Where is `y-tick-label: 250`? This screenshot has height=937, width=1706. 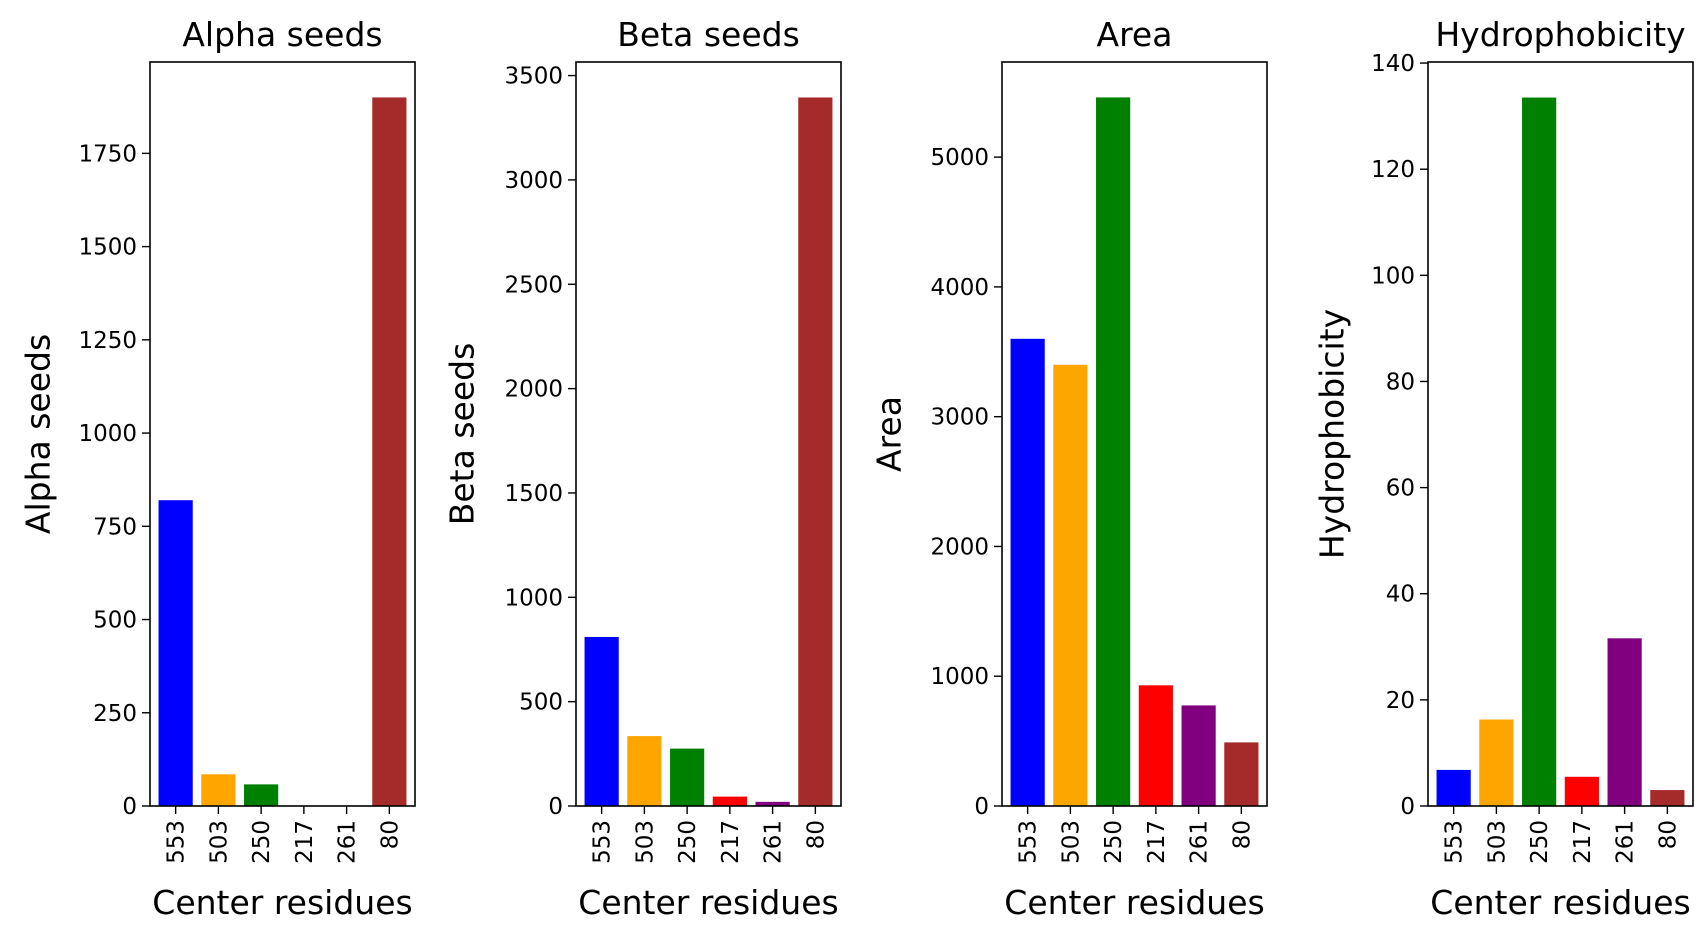 y-tick-label: 250 is located at coordinates (115, 714).